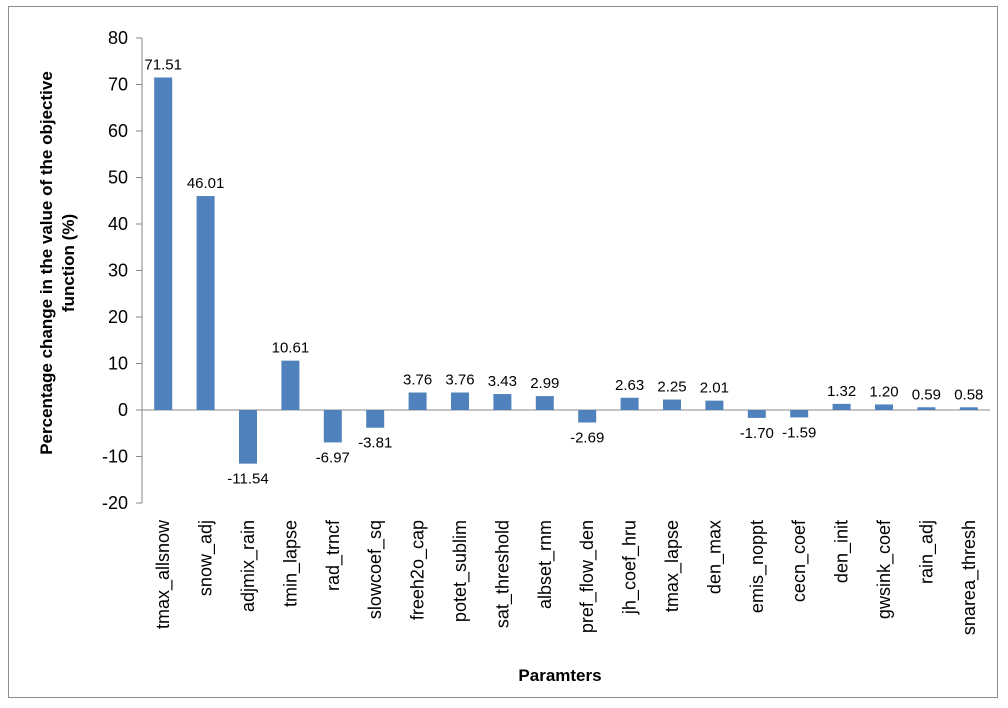  What do you see at coordinates (714, 557) in the screenshot?
I see `category-label: den_max` at bounding box center [714, 557].